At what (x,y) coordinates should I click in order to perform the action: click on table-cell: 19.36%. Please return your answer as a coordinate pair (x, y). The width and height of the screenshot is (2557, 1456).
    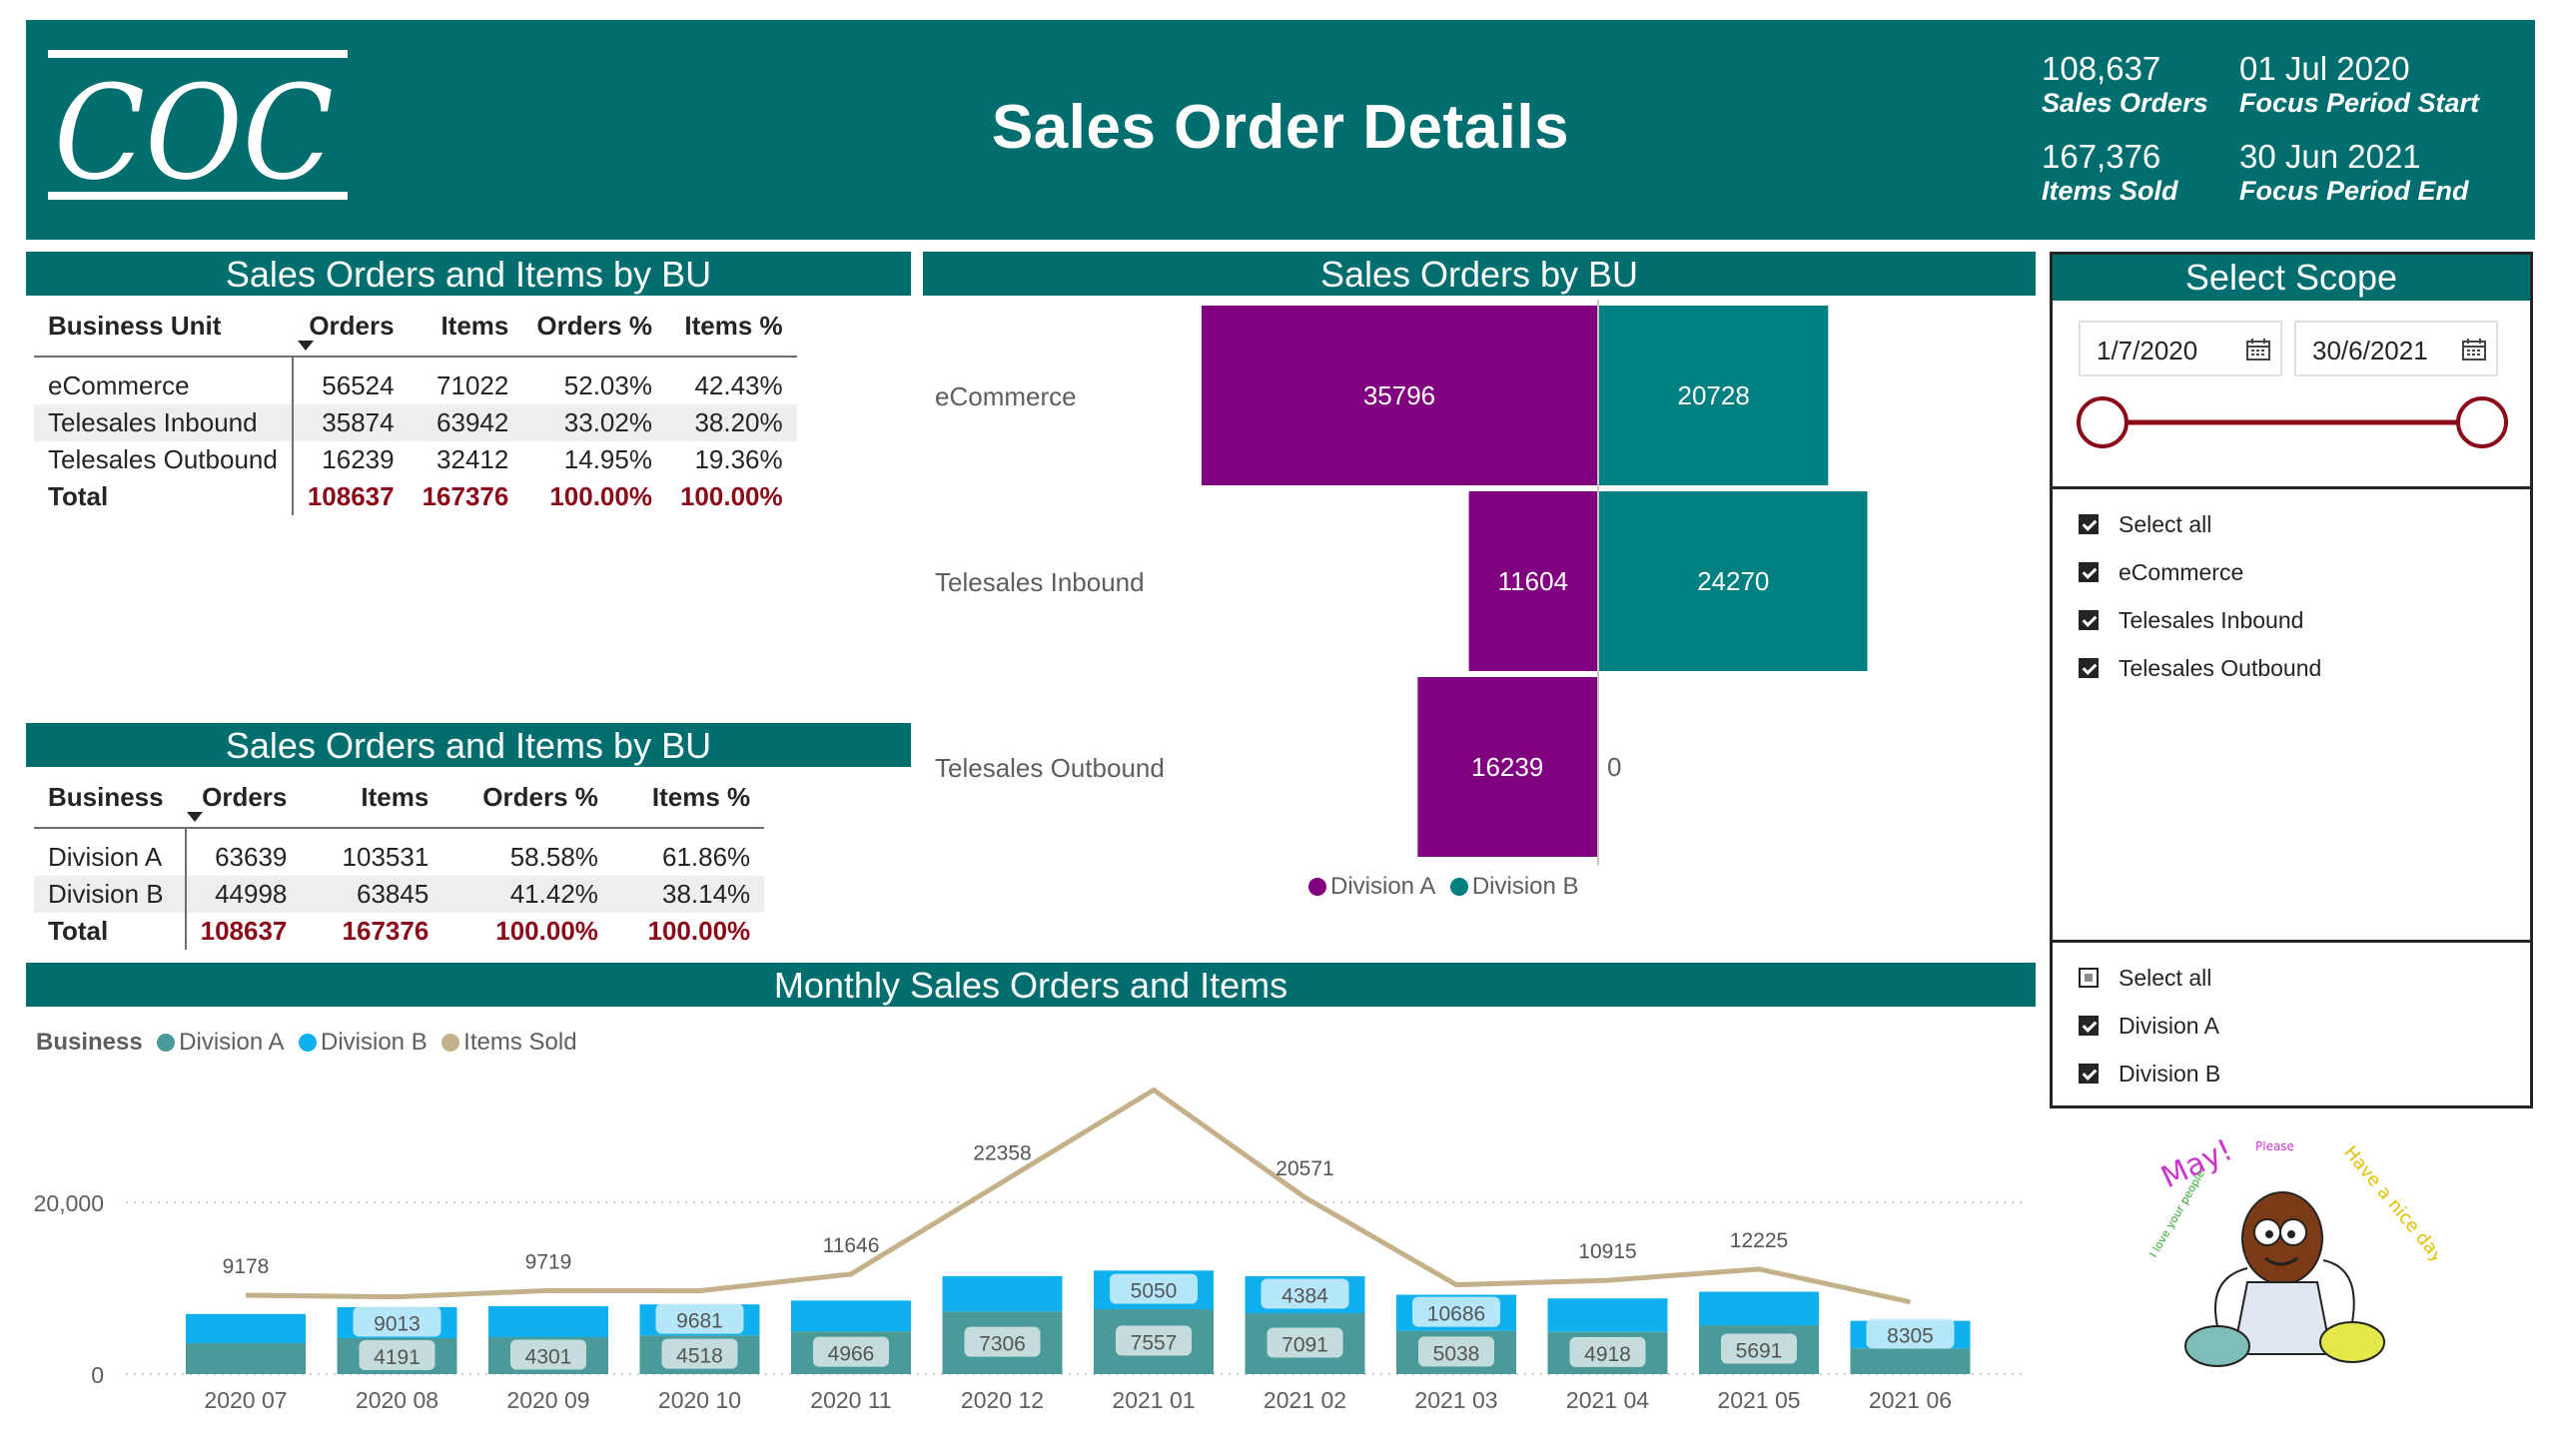
    Looking at the image, I should click on (738, 459).